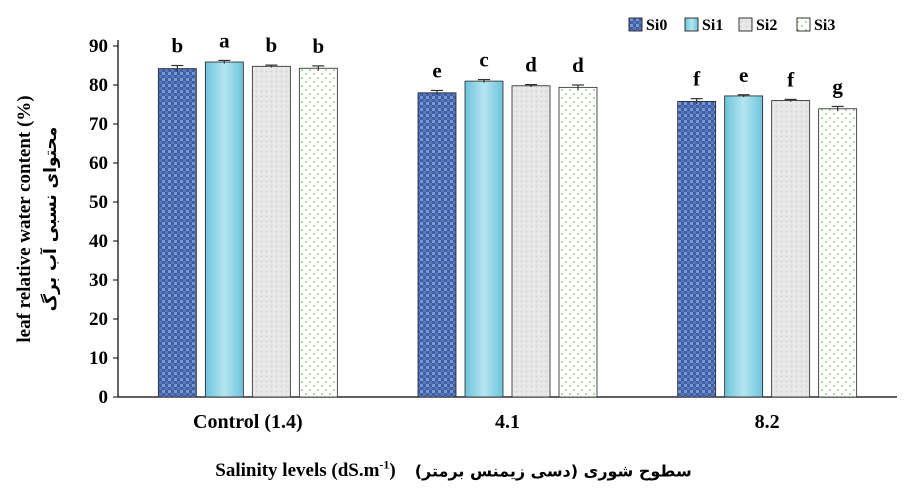  I want to click on y-tick-label: 70, so click(98, 124).